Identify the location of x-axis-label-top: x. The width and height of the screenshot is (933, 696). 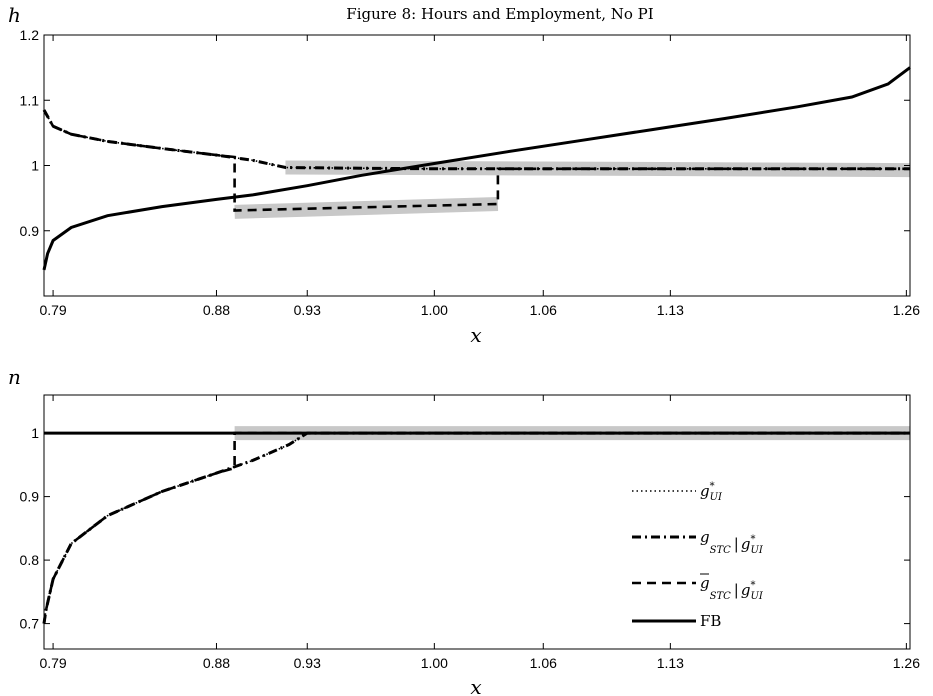
(475, 335).